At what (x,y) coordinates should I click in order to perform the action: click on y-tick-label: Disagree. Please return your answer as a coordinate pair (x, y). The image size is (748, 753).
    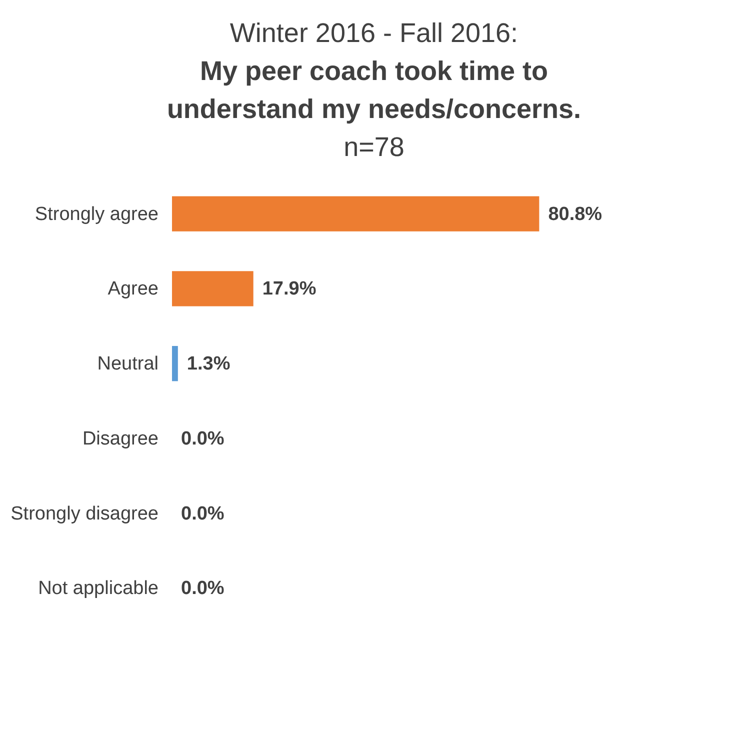
    Looking at the image, I should click on (120, 439).